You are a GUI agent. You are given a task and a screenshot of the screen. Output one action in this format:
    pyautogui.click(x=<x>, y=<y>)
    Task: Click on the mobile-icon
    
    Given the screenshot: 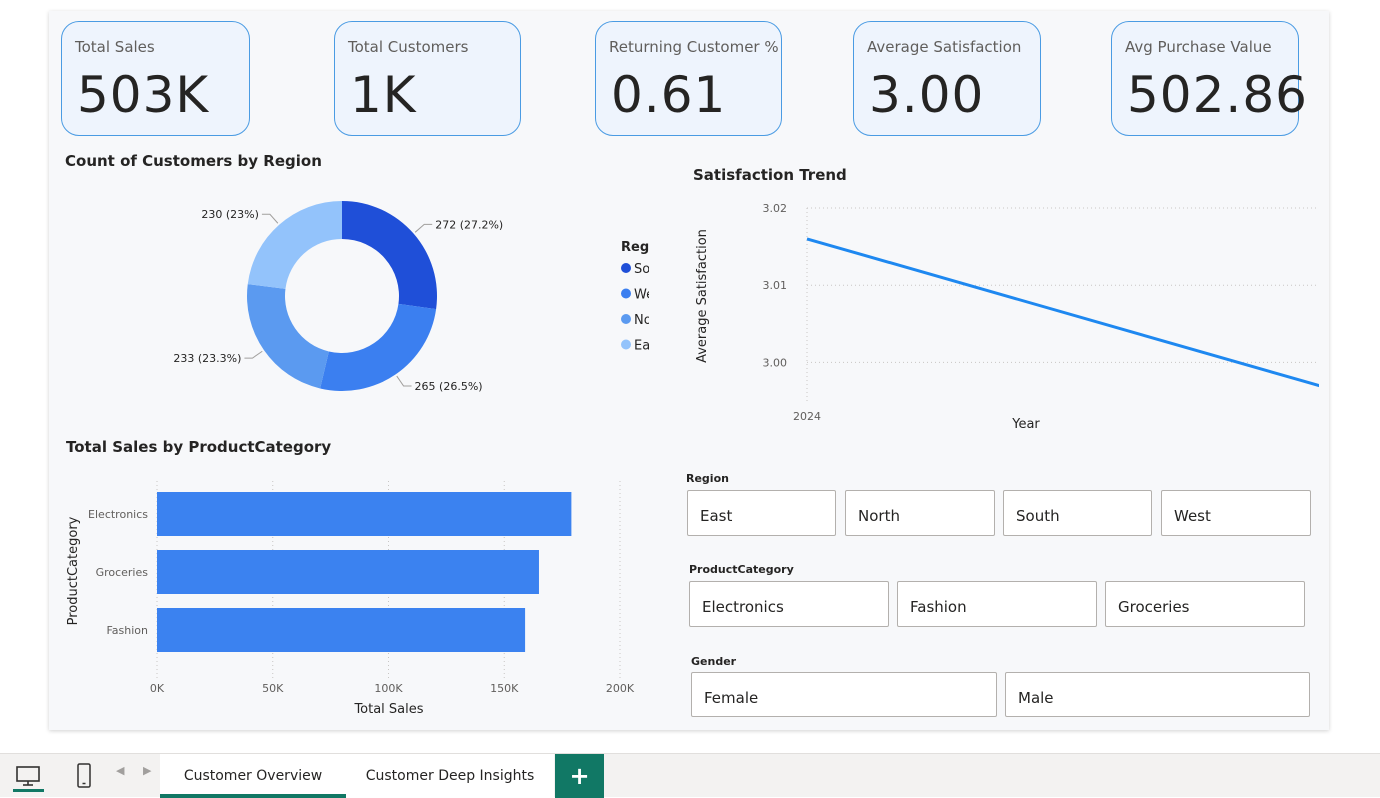 What is the action you would take?
    pyautogui.click(x=84, y=776)
    